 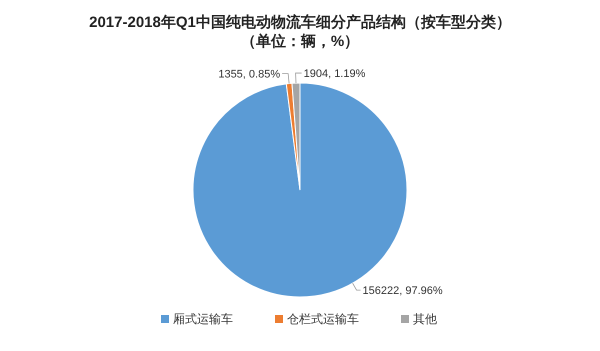 I want to click on legend-label: 其他, so click(x=425, y=319).